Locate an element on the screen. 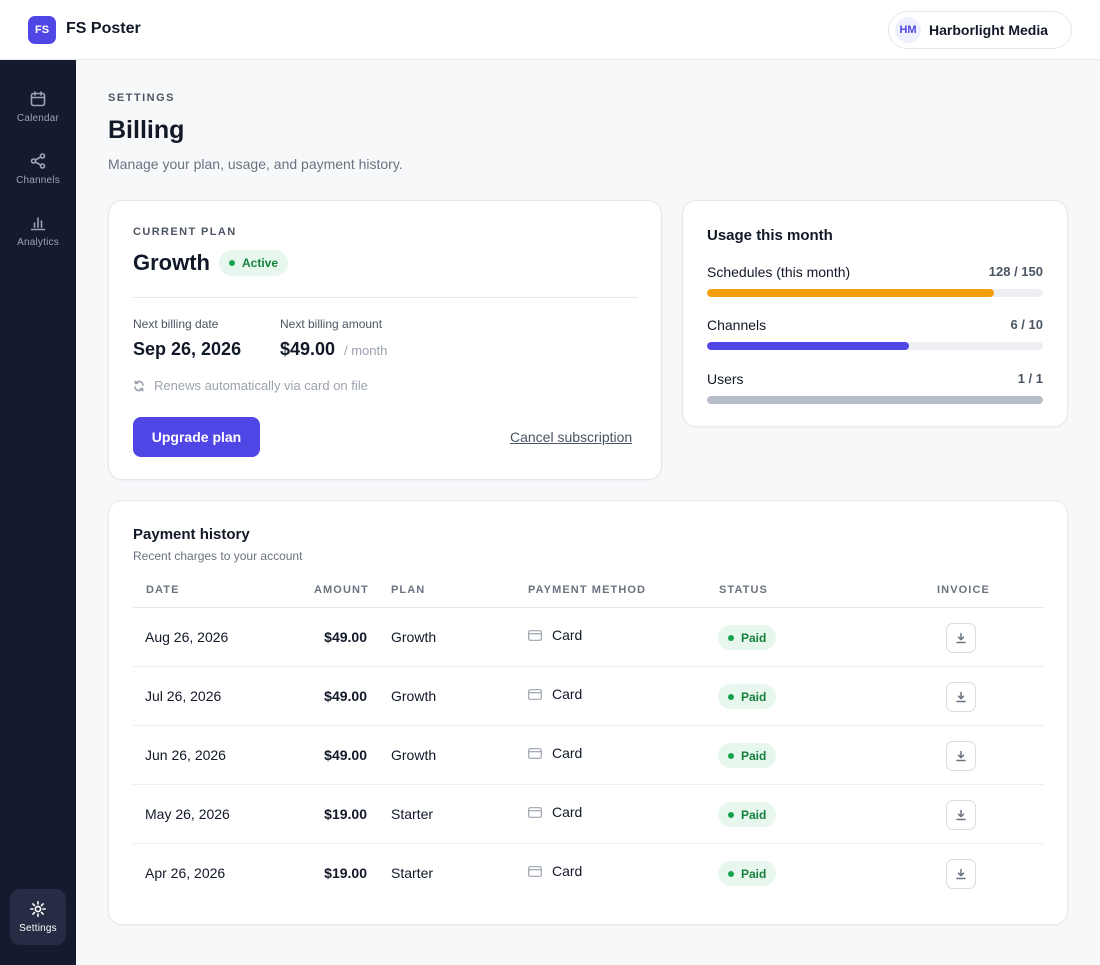 This screenshot has width=1100, height=965. plan-name: Growth is located at coordinates (171, 262).